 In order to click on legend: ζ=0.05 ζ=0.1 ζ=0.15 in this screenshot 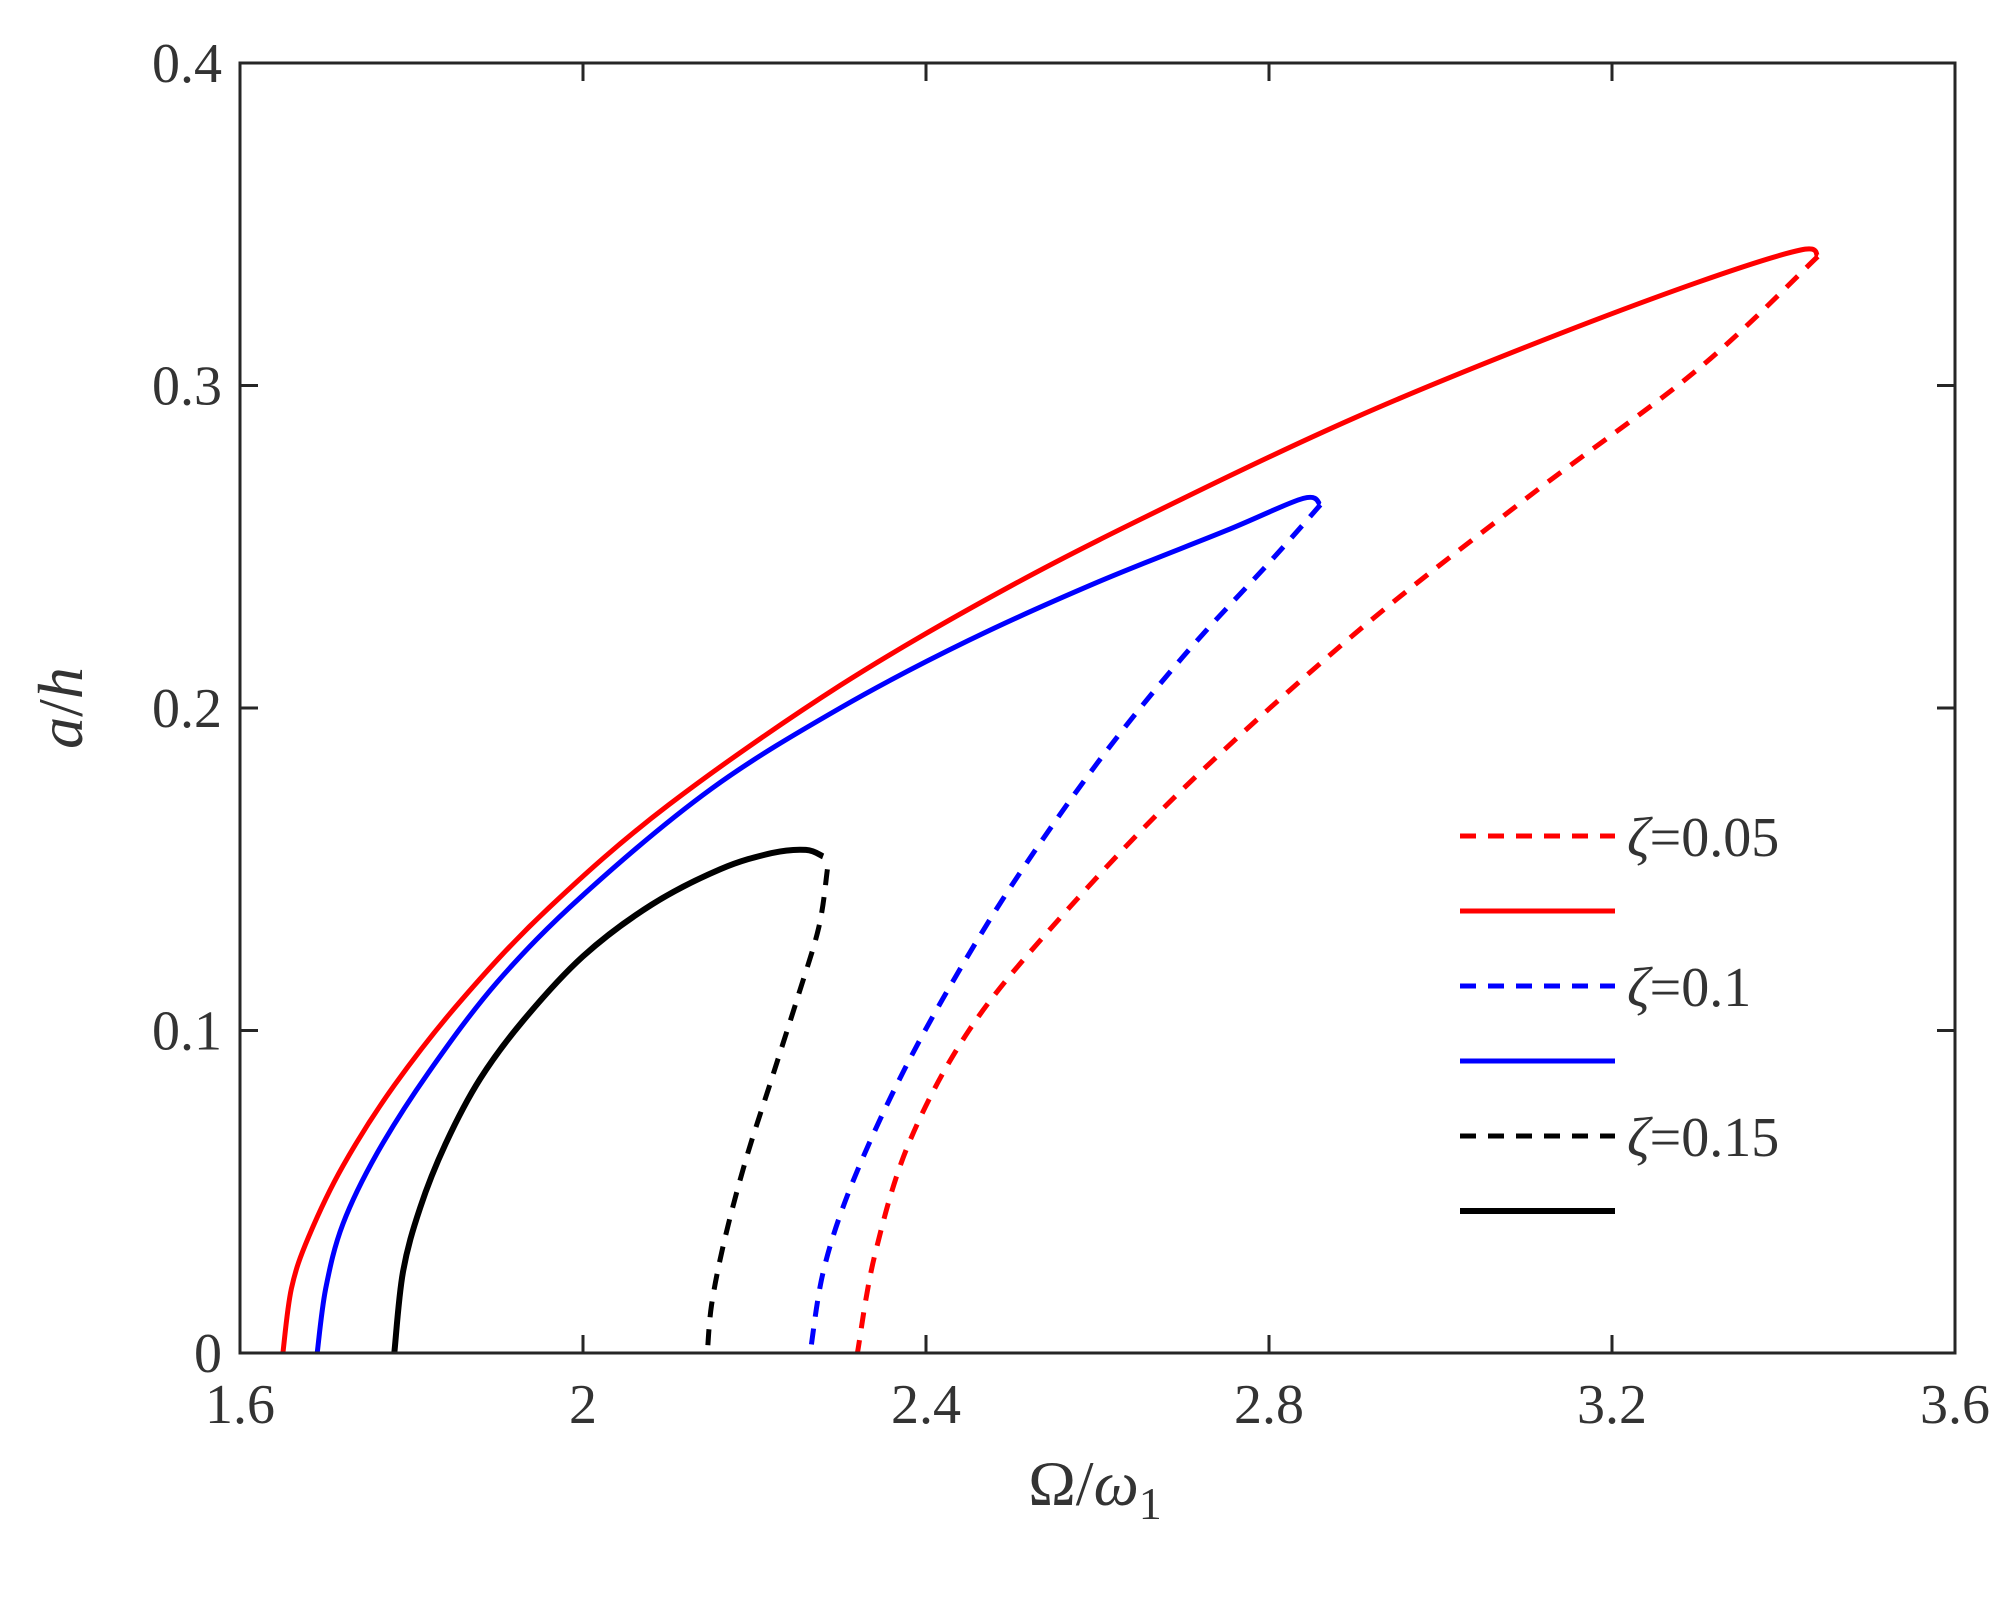, I will do `click(1619, 1010)`.